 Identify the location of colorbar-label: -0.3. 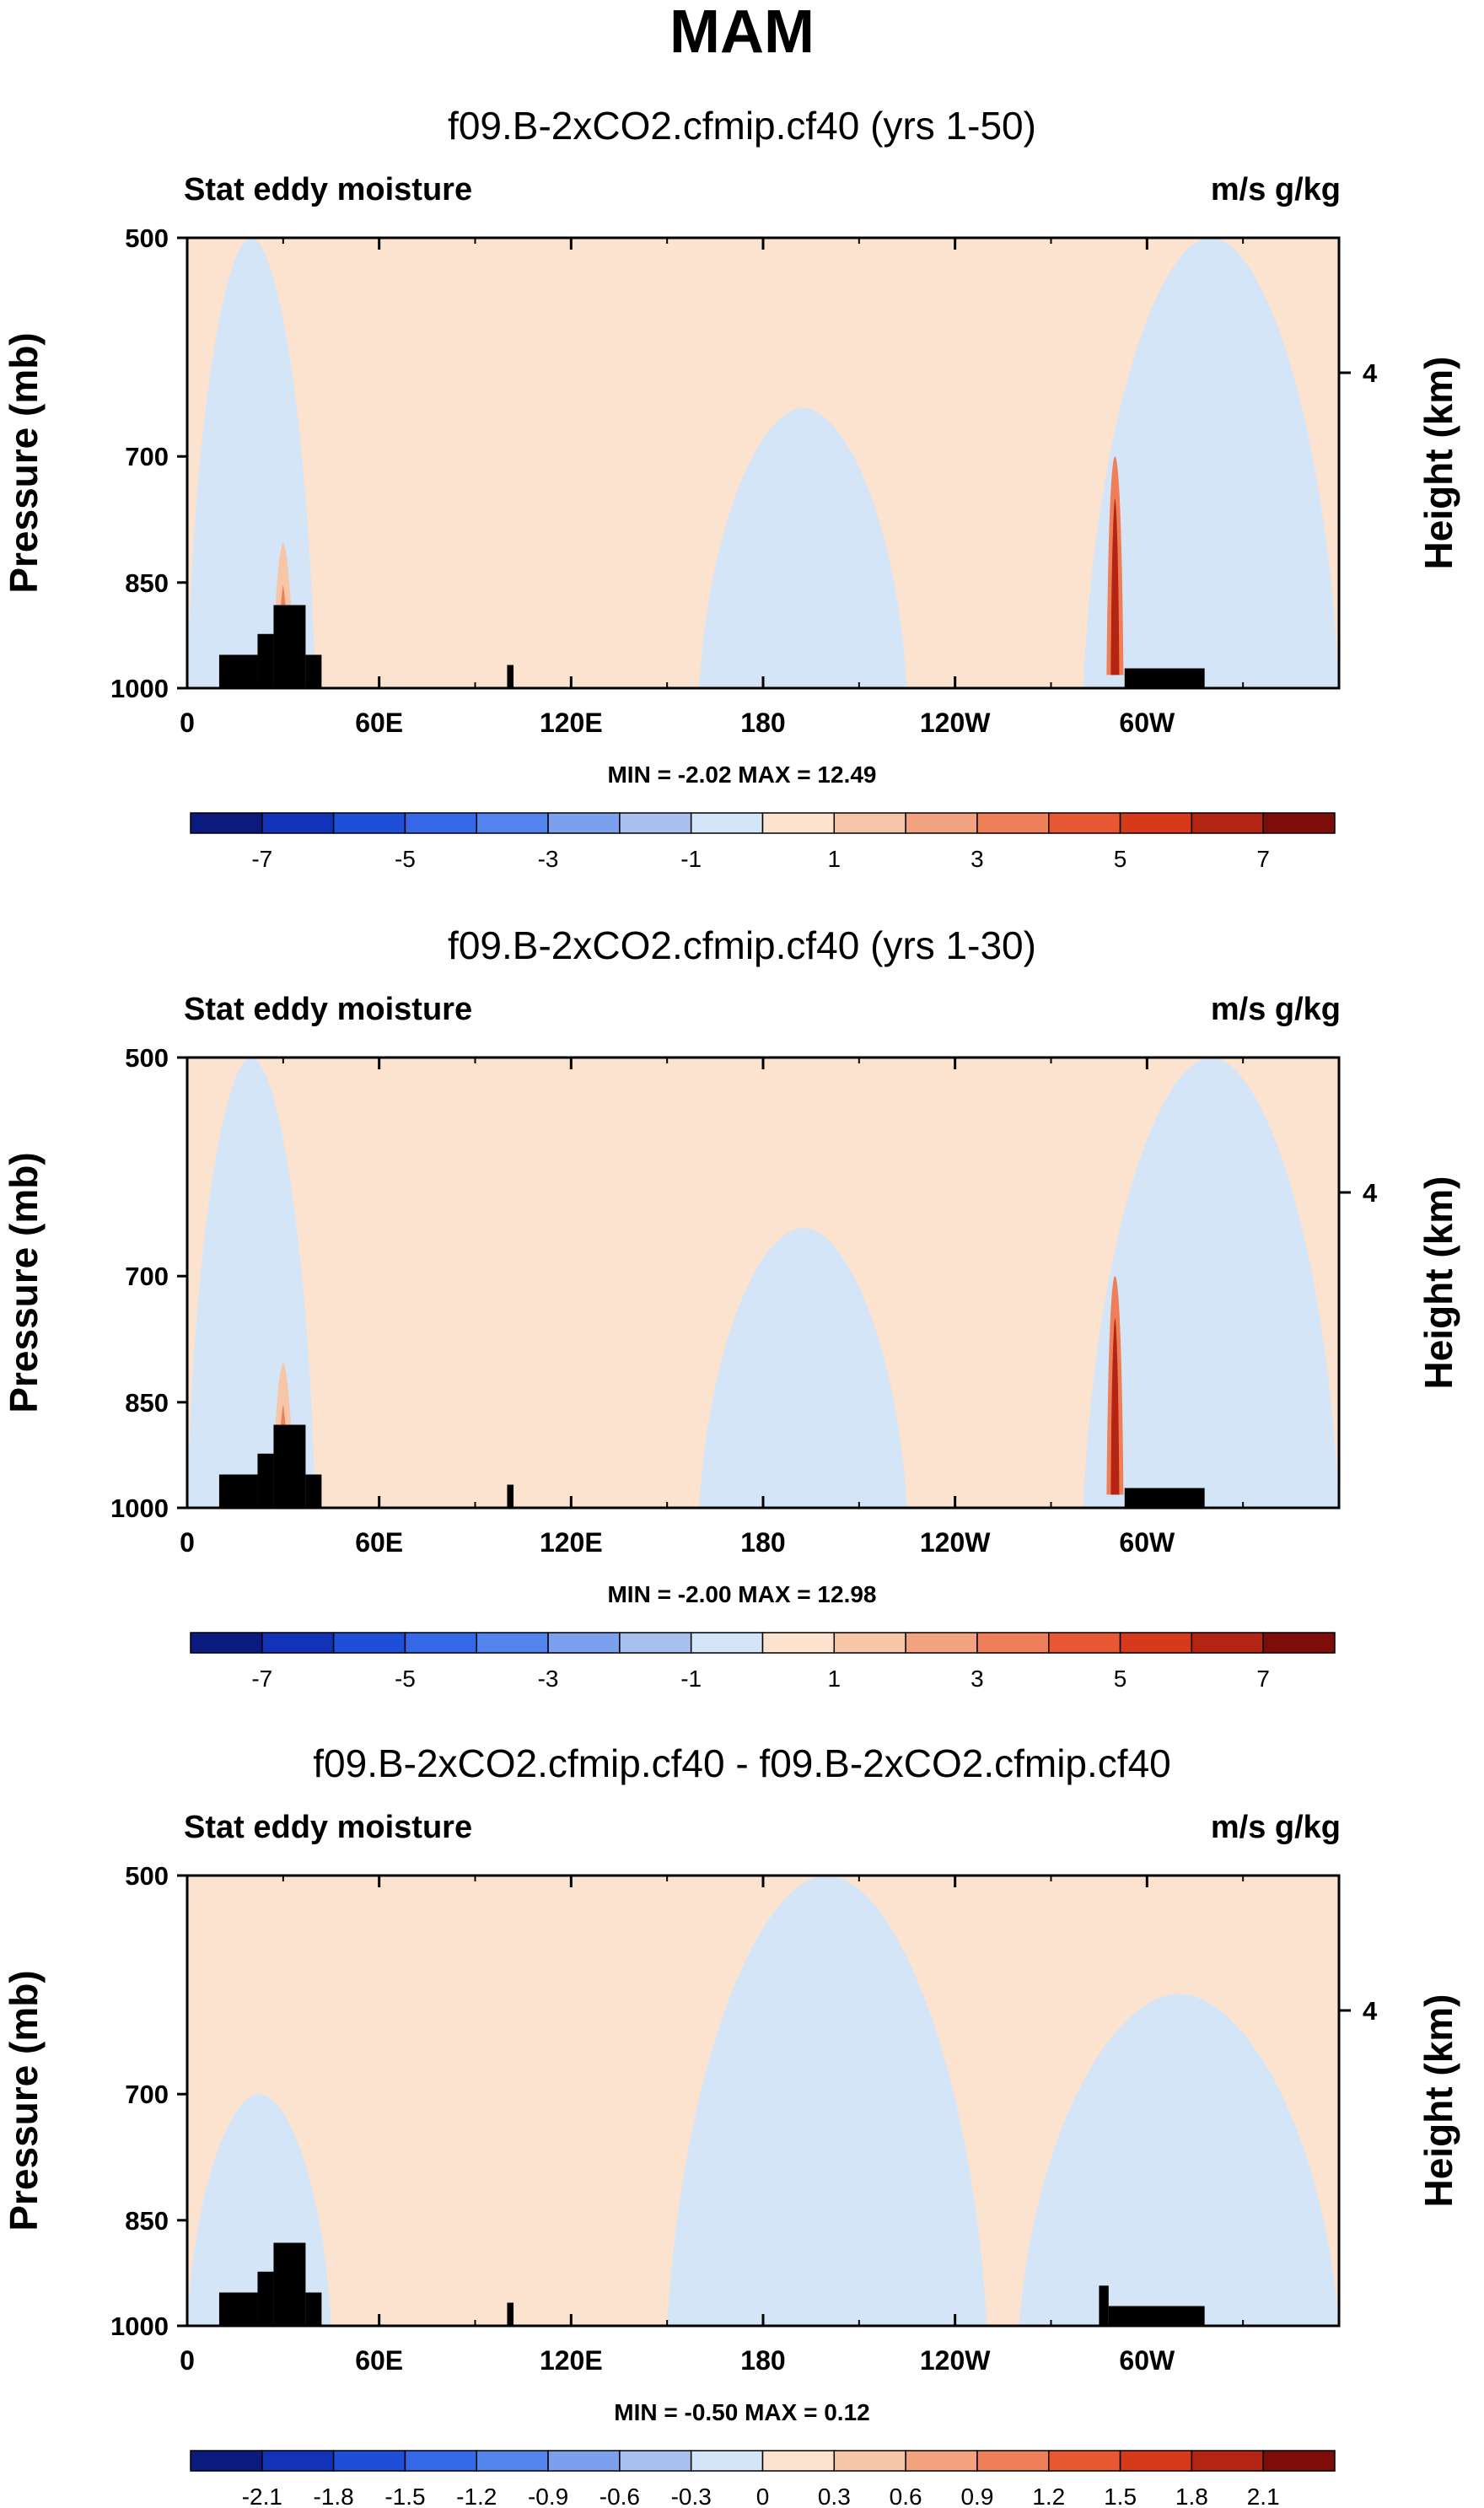
(691, 2496).